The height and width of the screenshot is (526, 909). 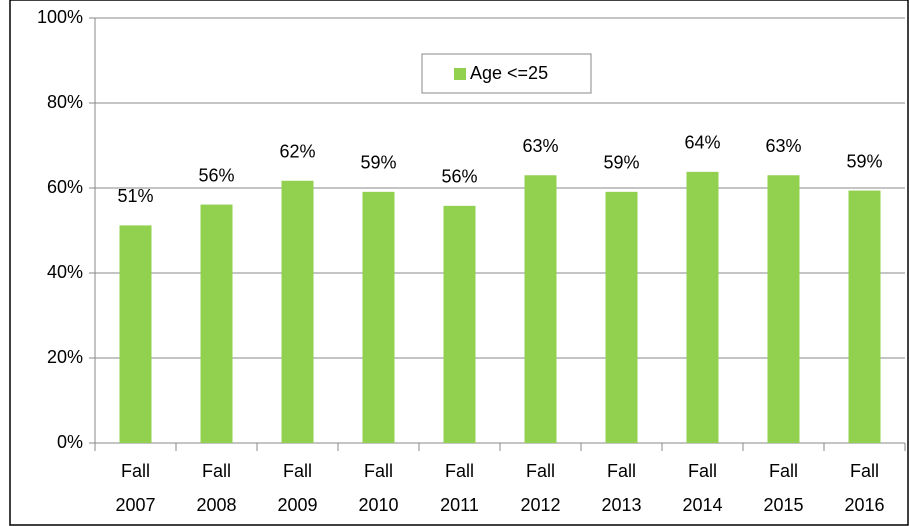 What do you see at coordinates (135, 505) in the screenshot?
I see `x-tick-label-line: 2007` at bounding box center [135, 505].